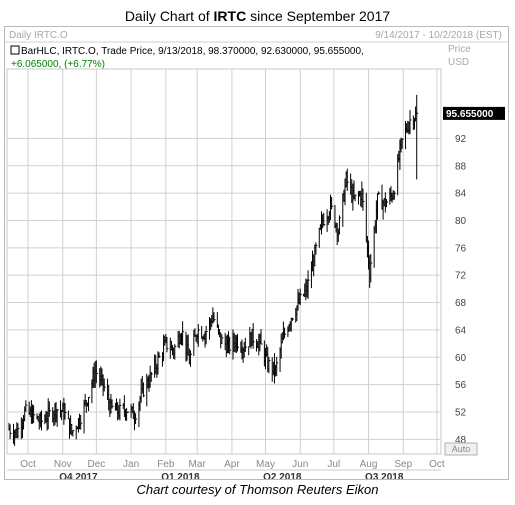  What do you see at coordinates (15, 50) in the screenshot?
I see `legend-swatch-icon` at bounding box center [15, 50].